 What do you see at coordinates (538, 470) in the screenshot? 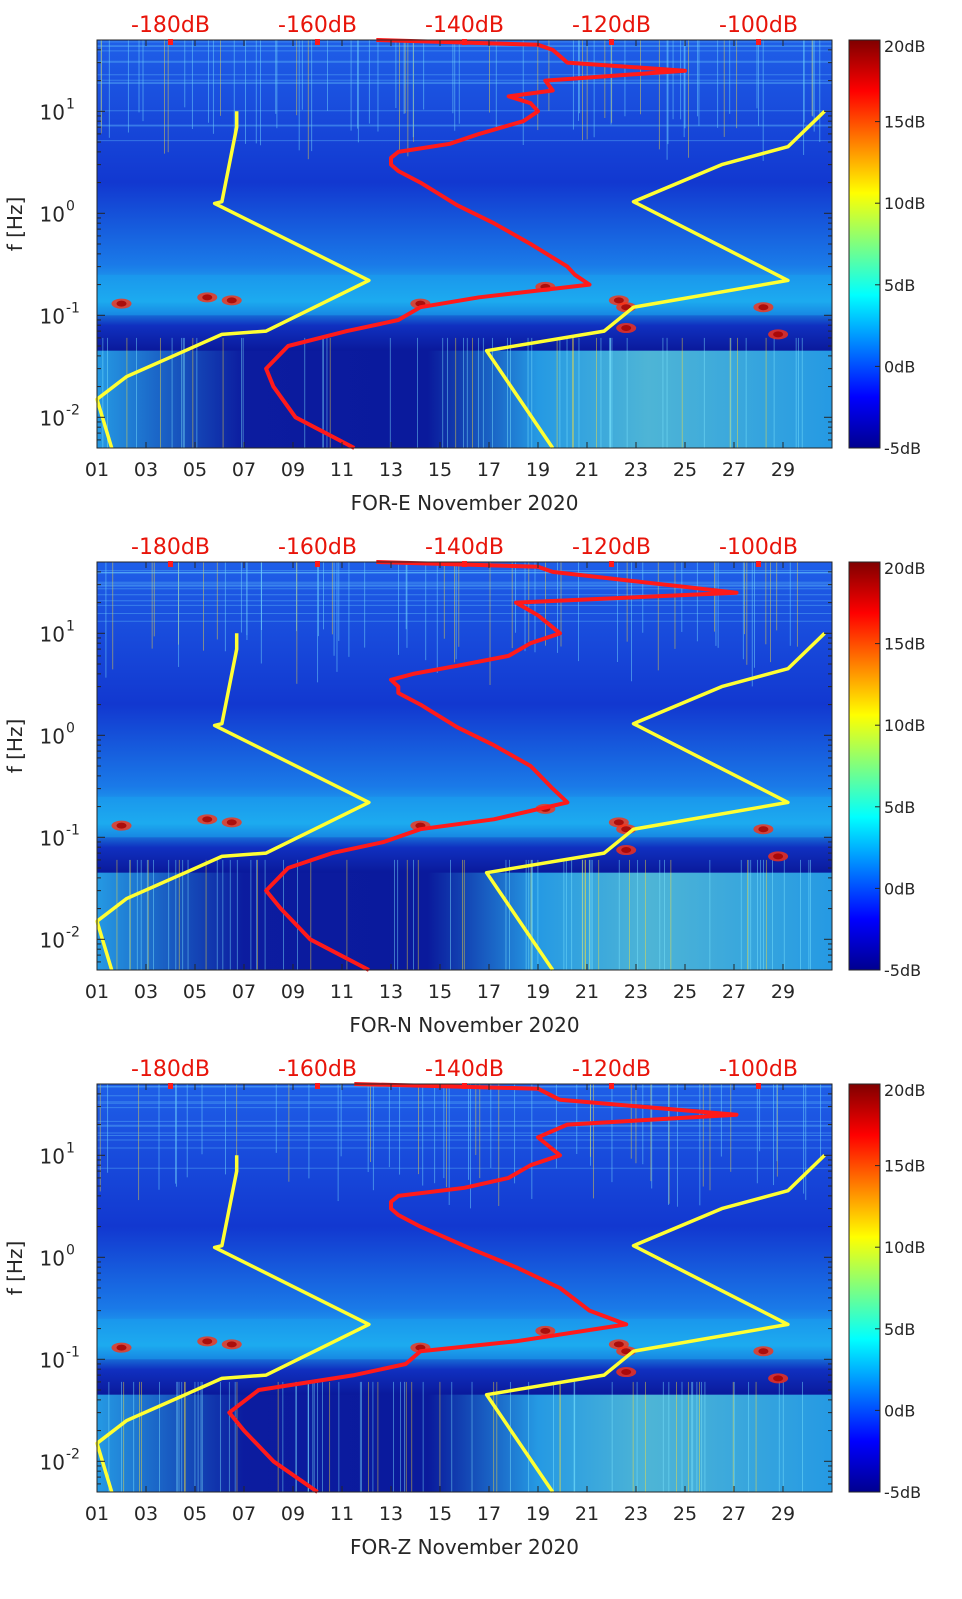
I see `x-tick-label: 19` at bounding box center [538, 470].